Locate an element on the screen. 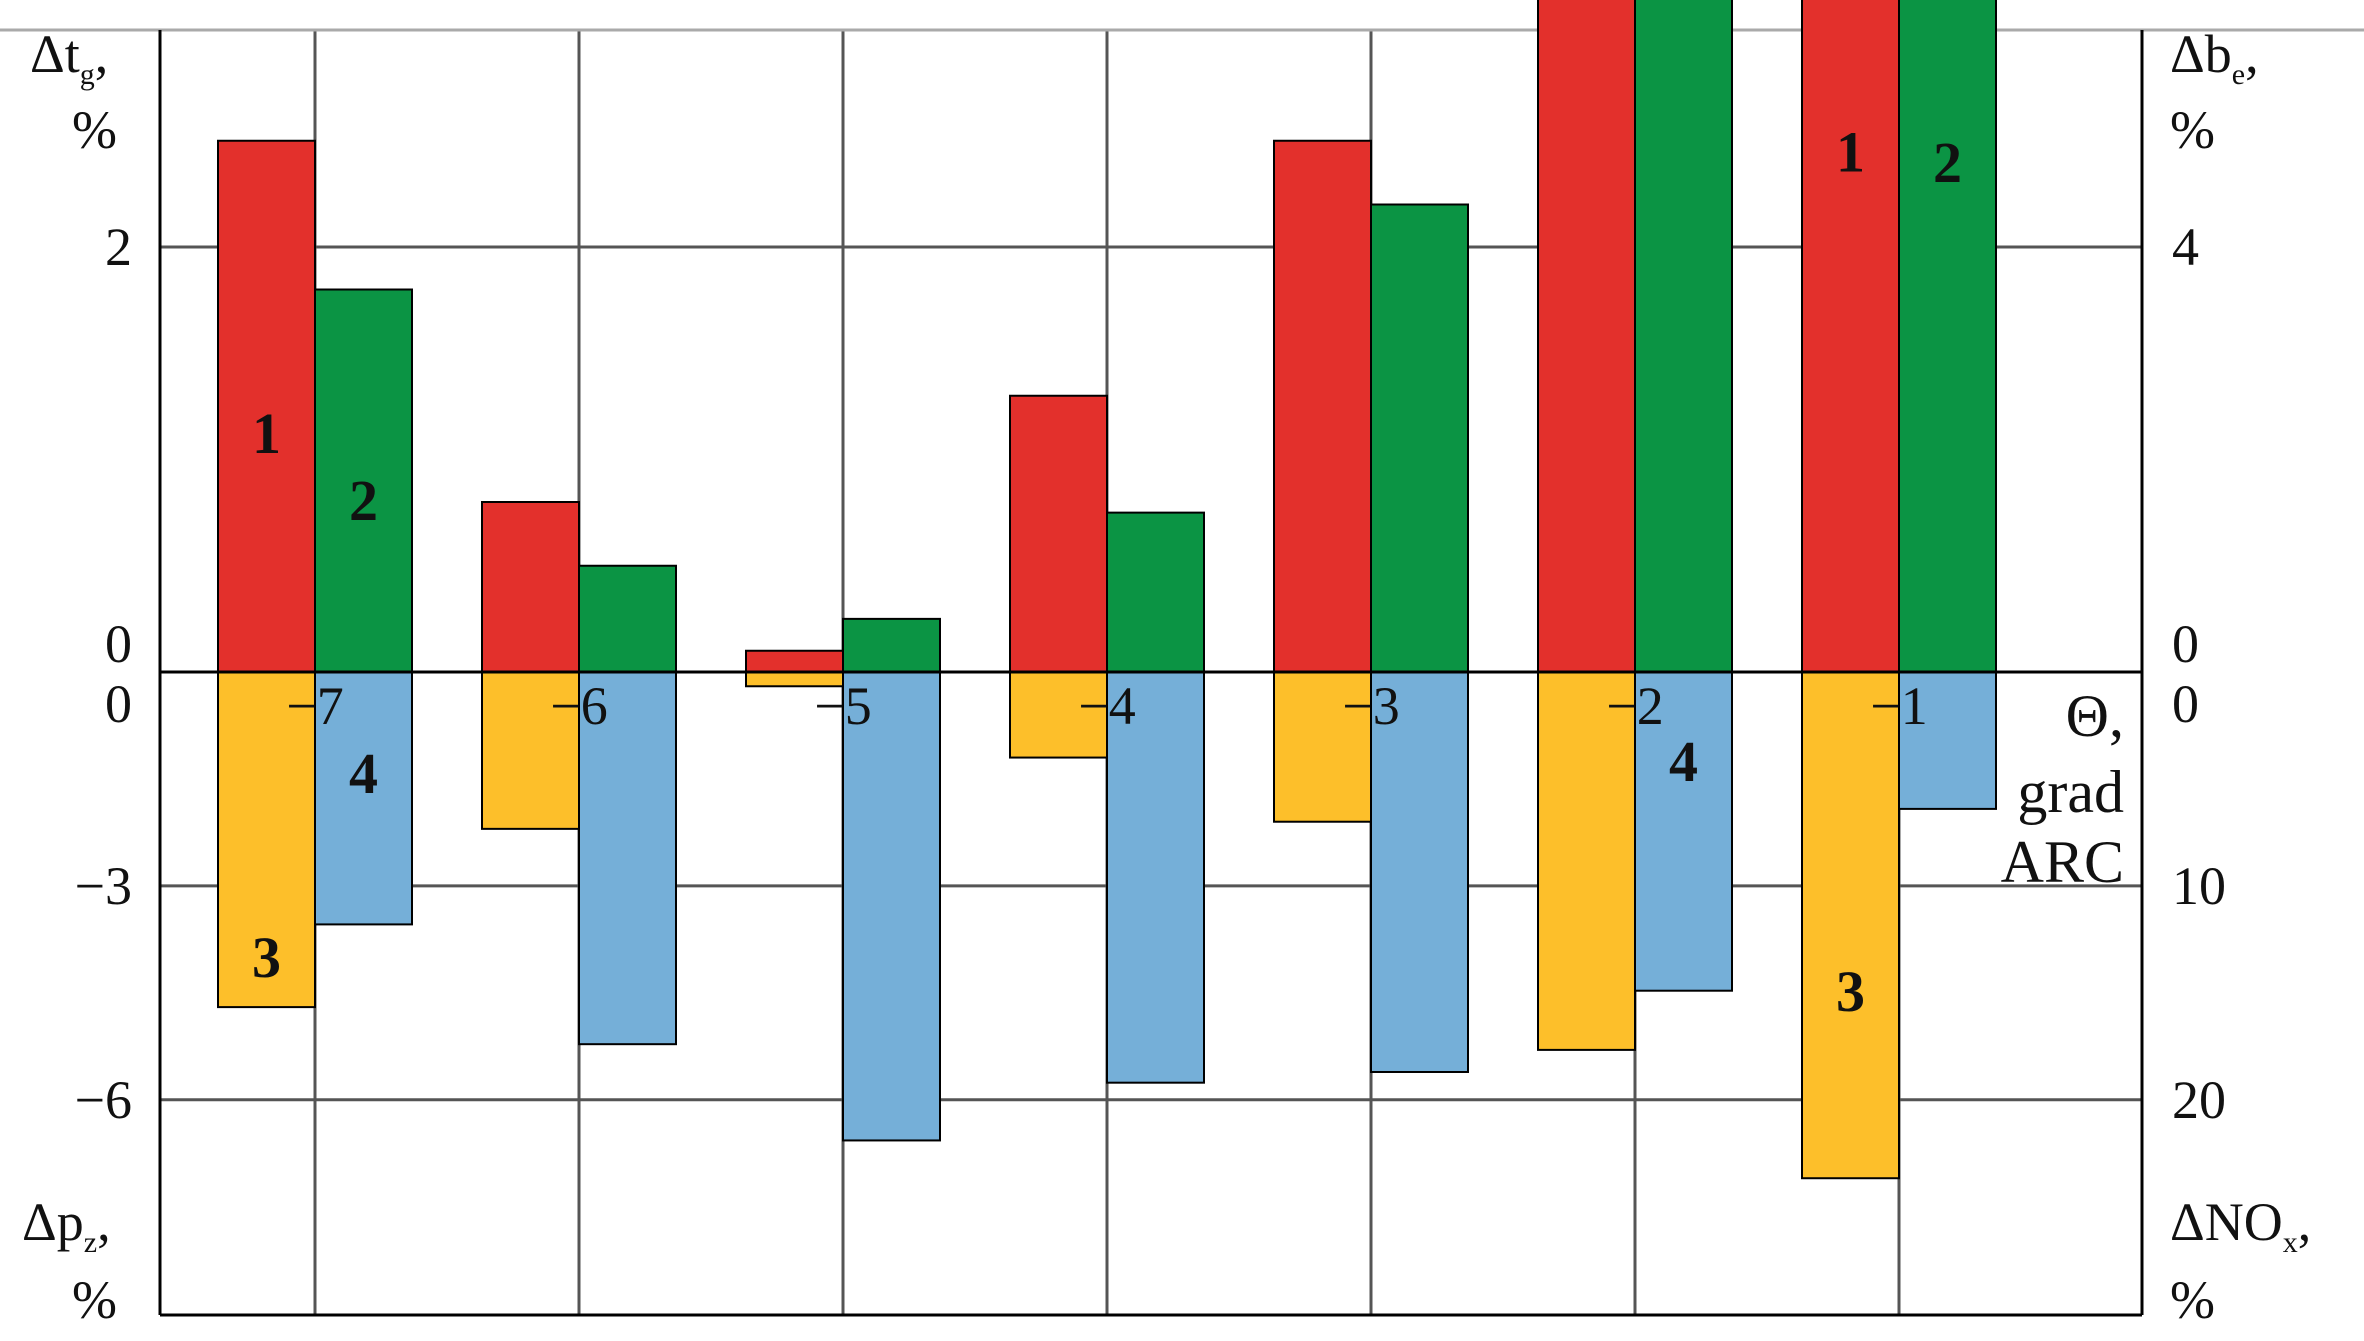 Image resolution: width=2364 pixels, height=1341 pixels. x-tick-label: −4 is located at coordinates (1106, 706).